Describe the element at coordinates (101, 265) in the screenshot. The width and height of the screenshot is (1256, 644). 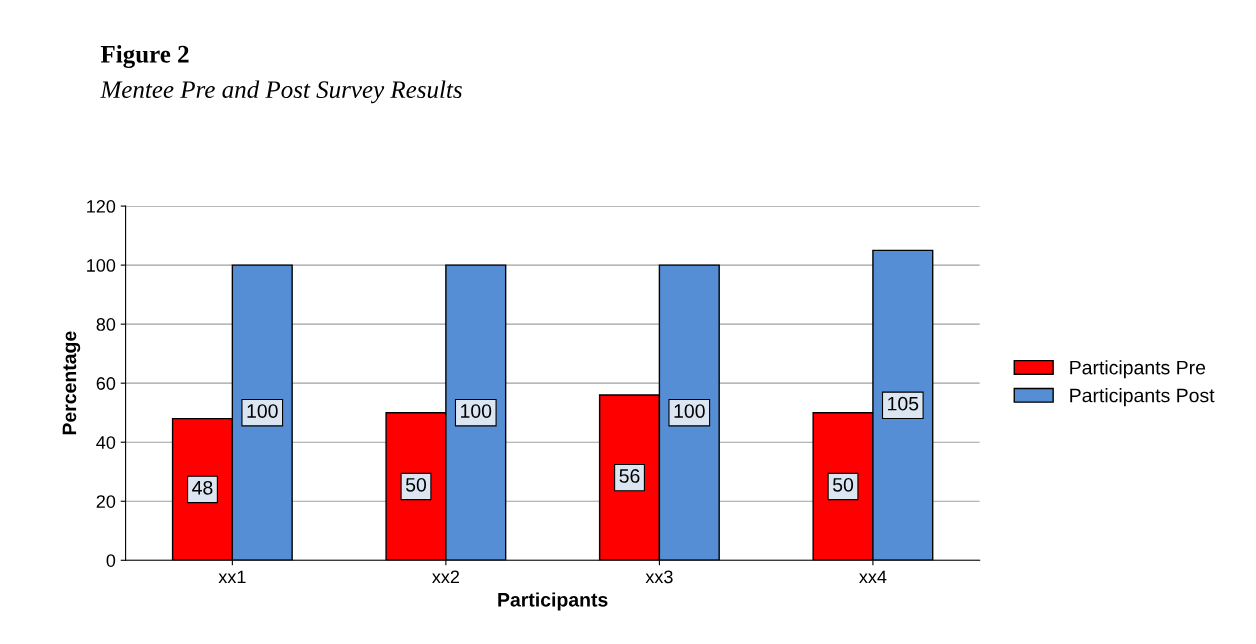
I see `y-tick-label: 100` at that location.